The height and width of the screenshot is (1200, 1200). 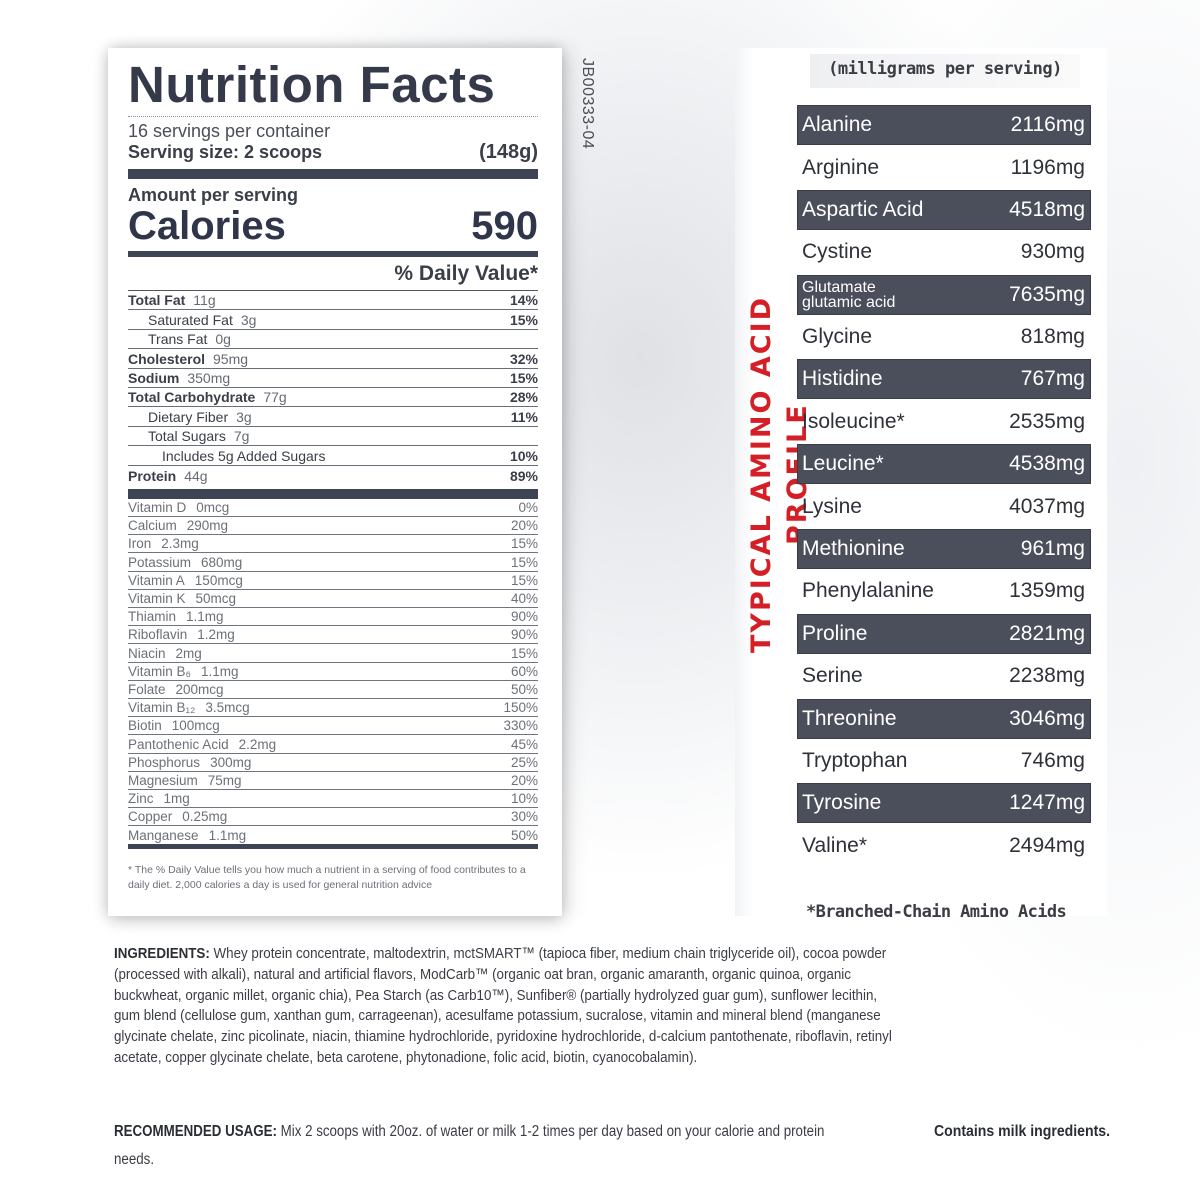 I want to click on macro-name-cell: Cholesterol 95mg, so click(x=188, y=359).